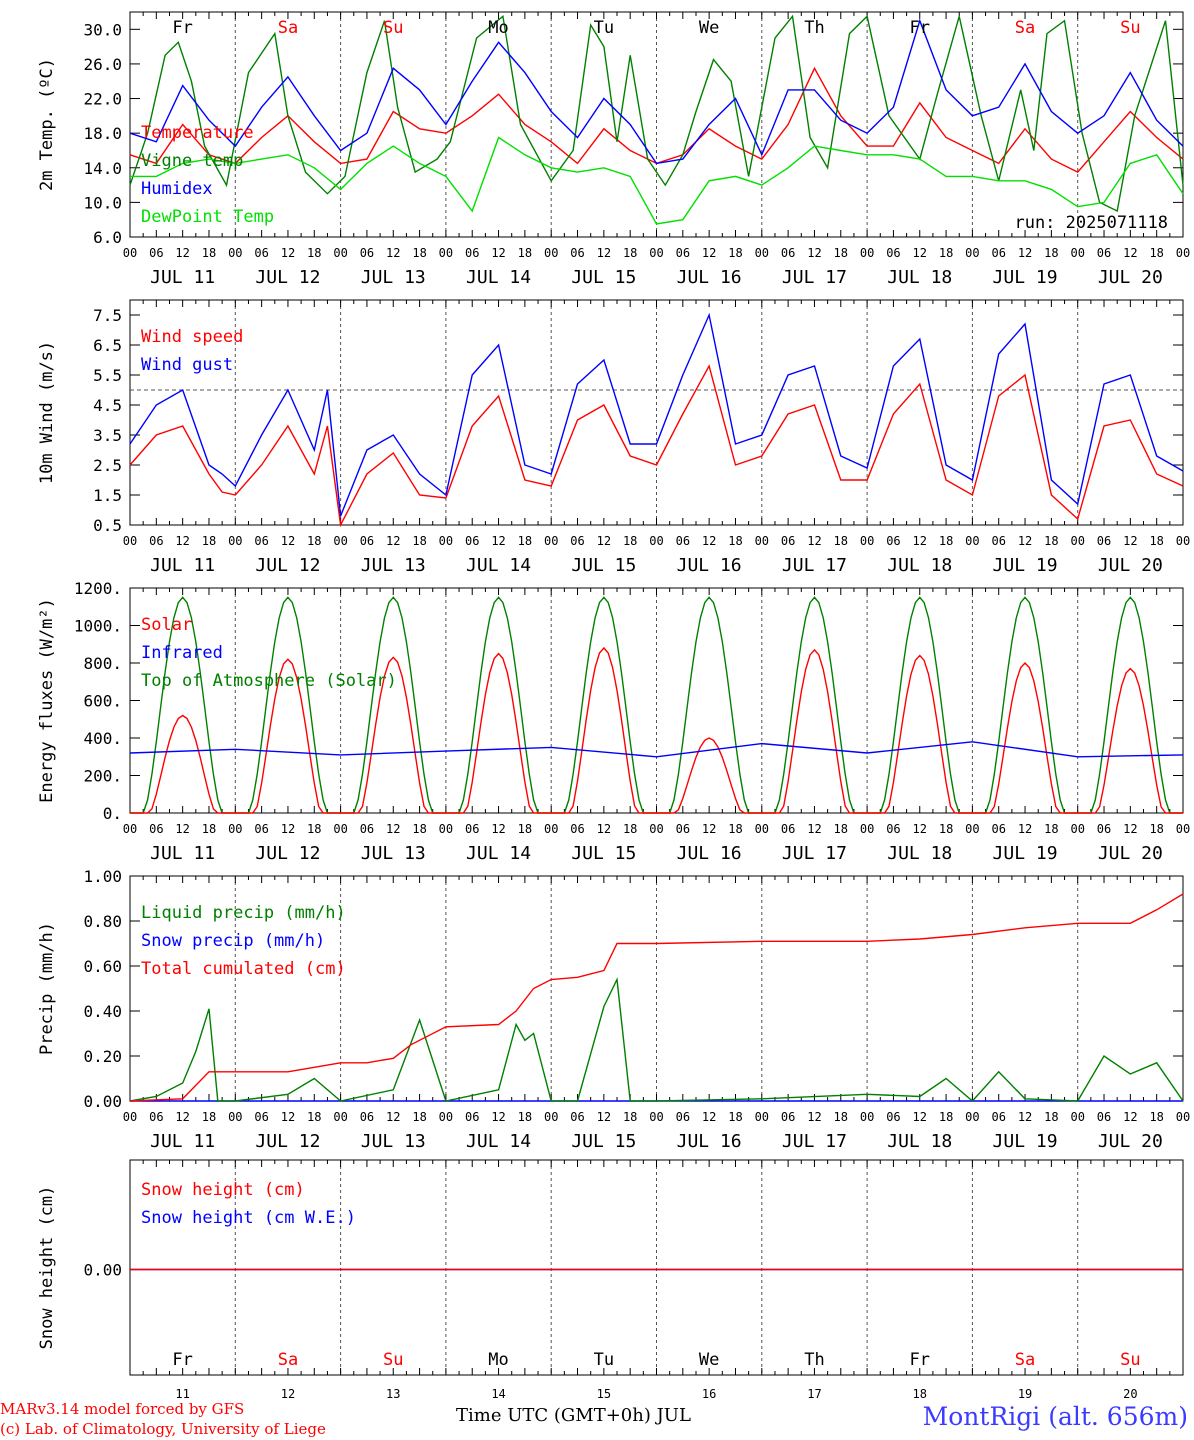 The width and height of the screenshot is (1194, 1440). What do you see at coordinates (122, 1409) in the screenshot?
I see `footer-model: MARv3.14 model forced by GFS` at bounding box center [122, 1409].